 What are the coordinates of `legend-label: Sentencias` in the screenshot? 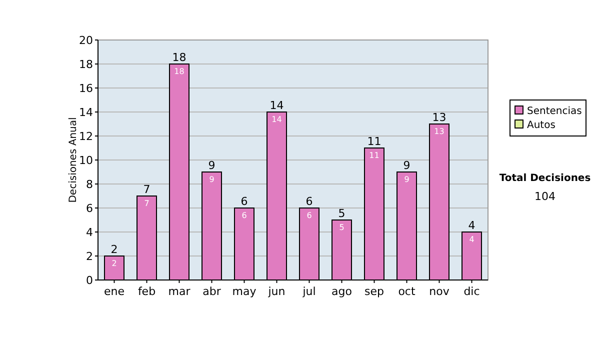 It's located at (554, 111).